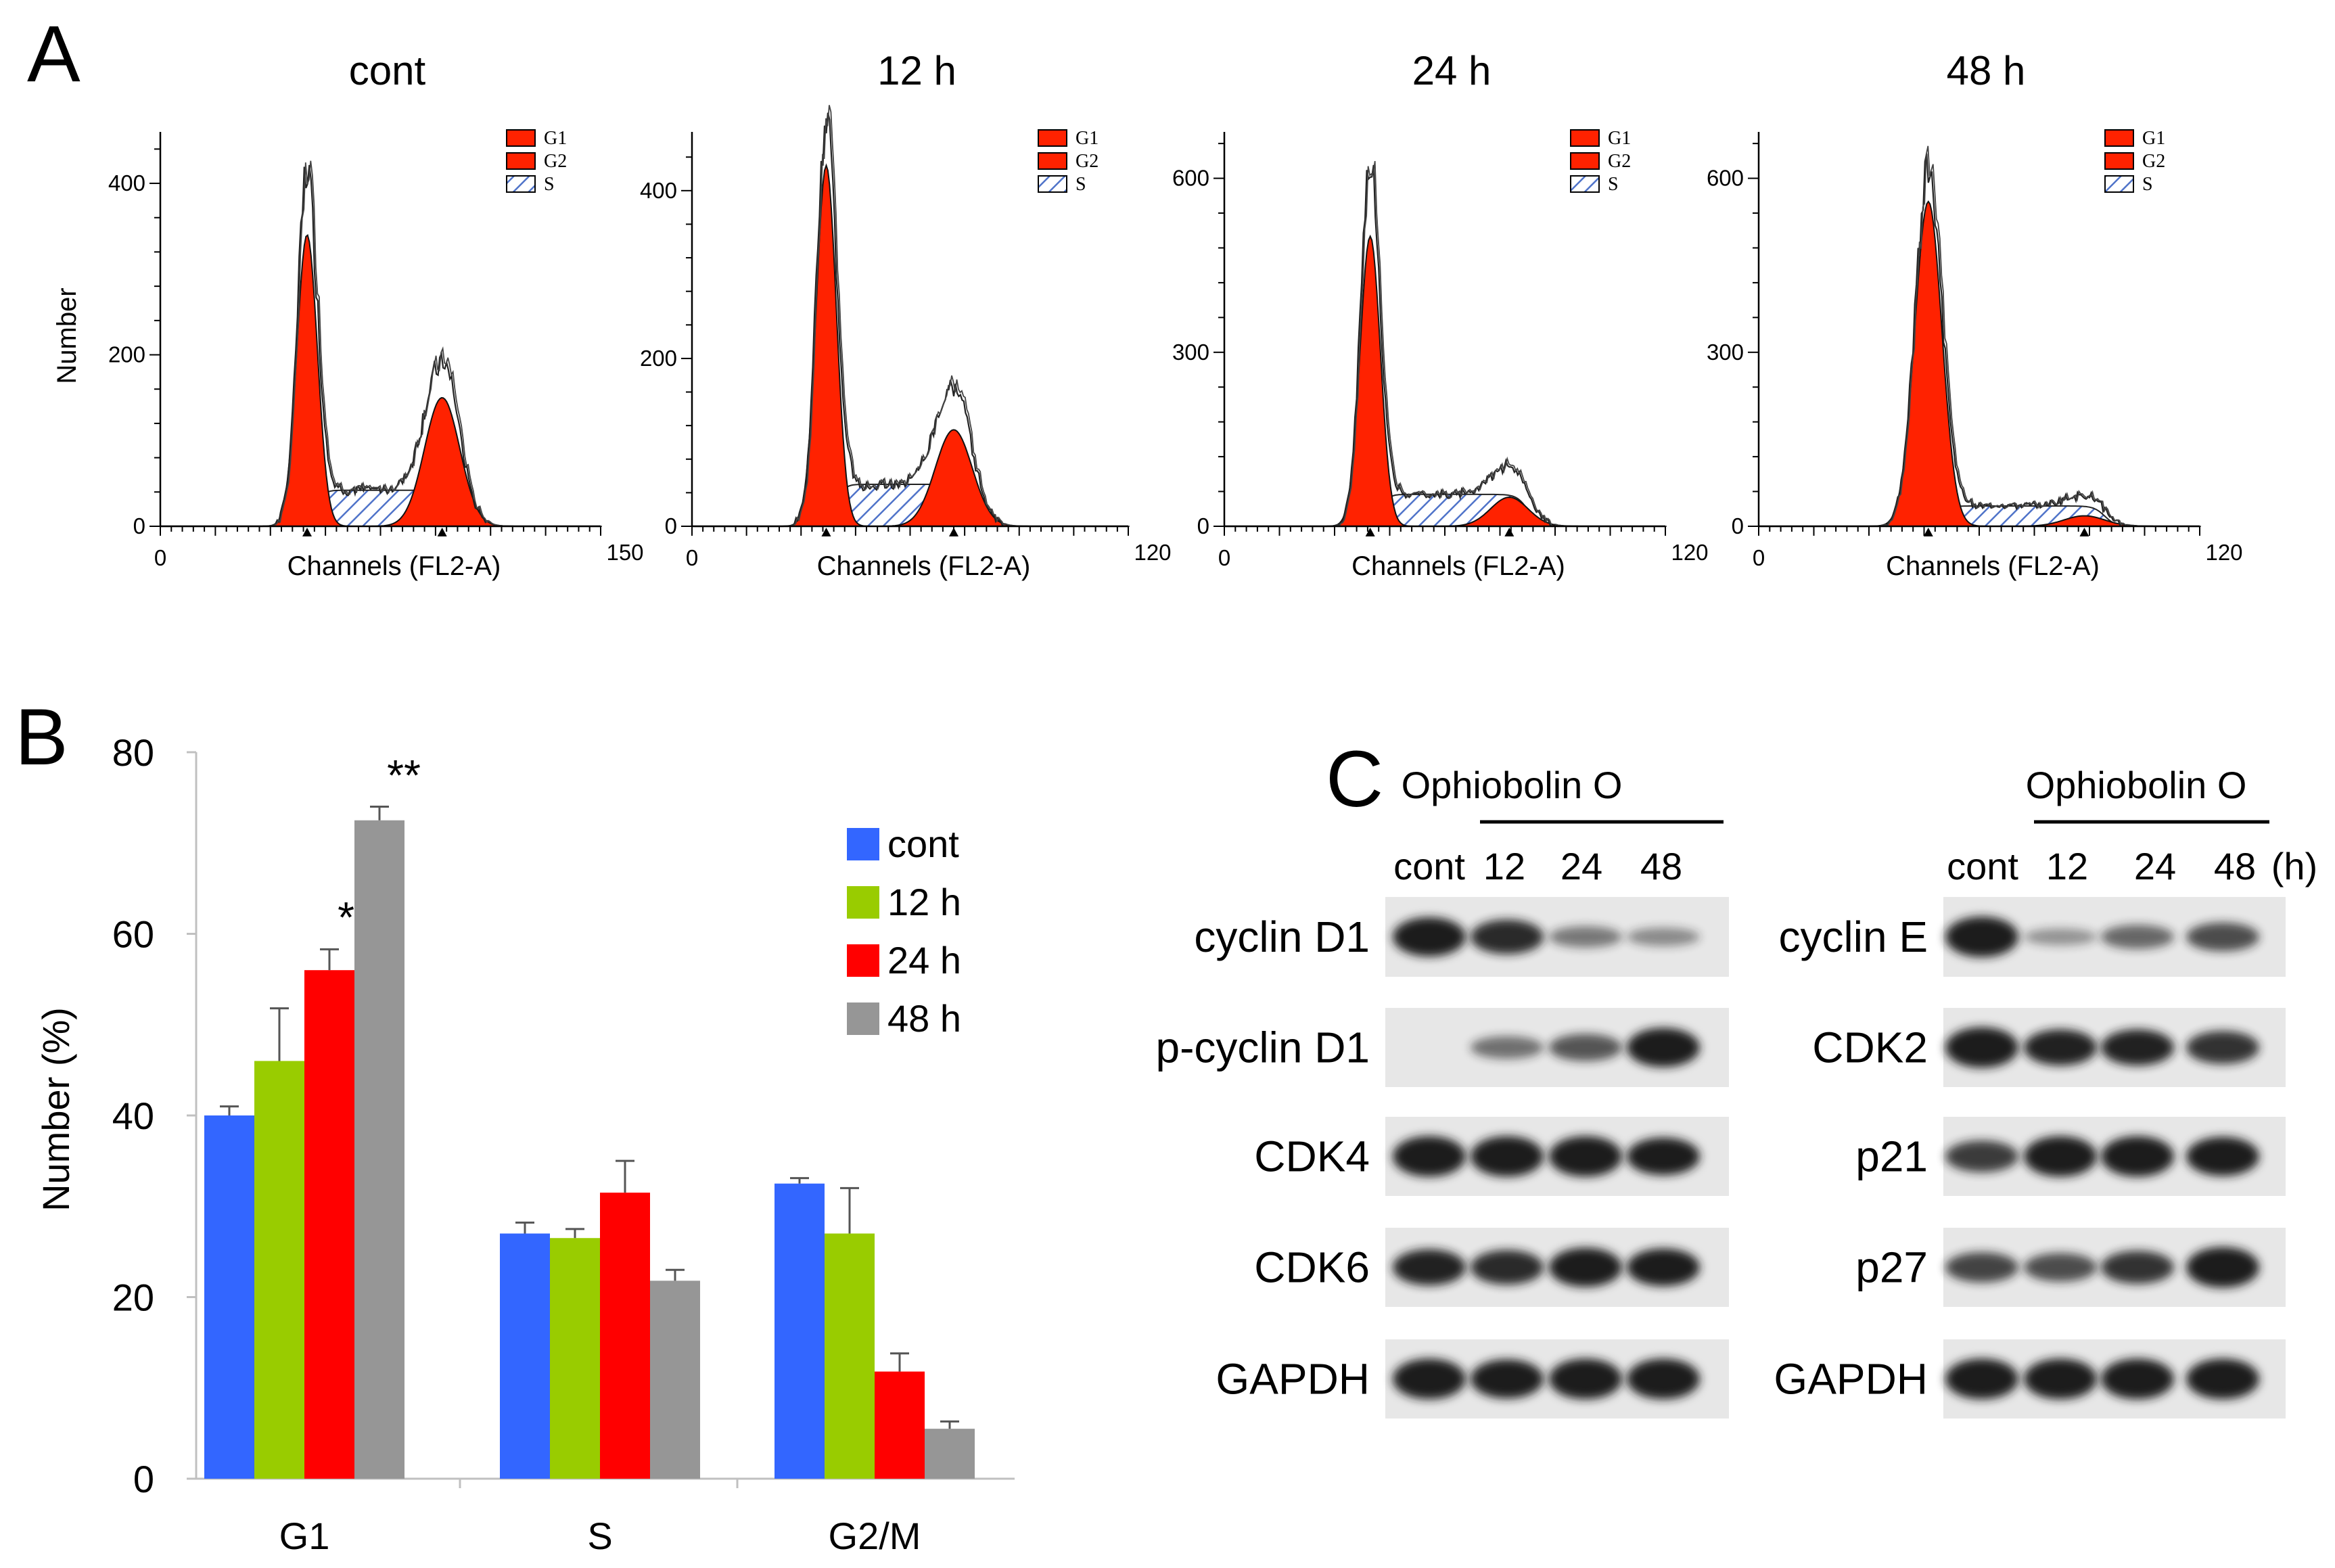 The width and height of the screenshot is (2335, 1568). Describe the element at coordinates (1190, 178) in the screenshot. I see `y-tick-label: 600` at that location.